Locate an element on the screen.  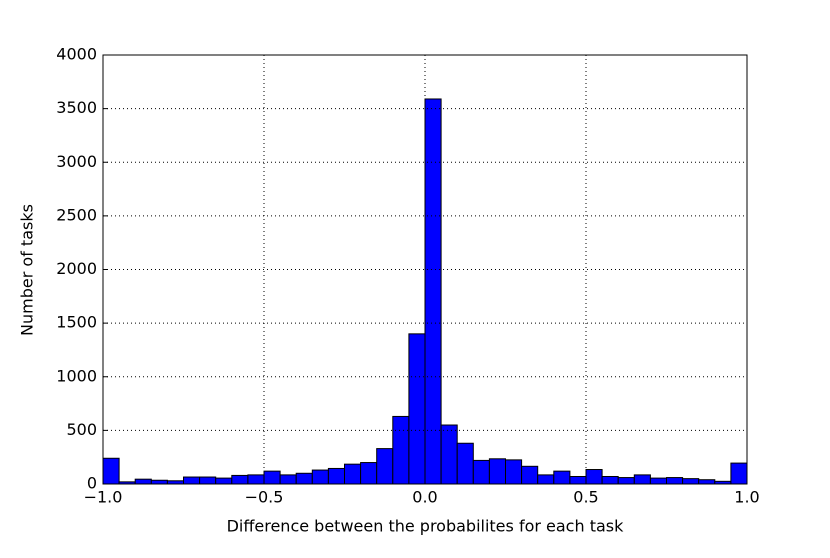
y-tick-label: 1500 is located at coordinates (76, 322).